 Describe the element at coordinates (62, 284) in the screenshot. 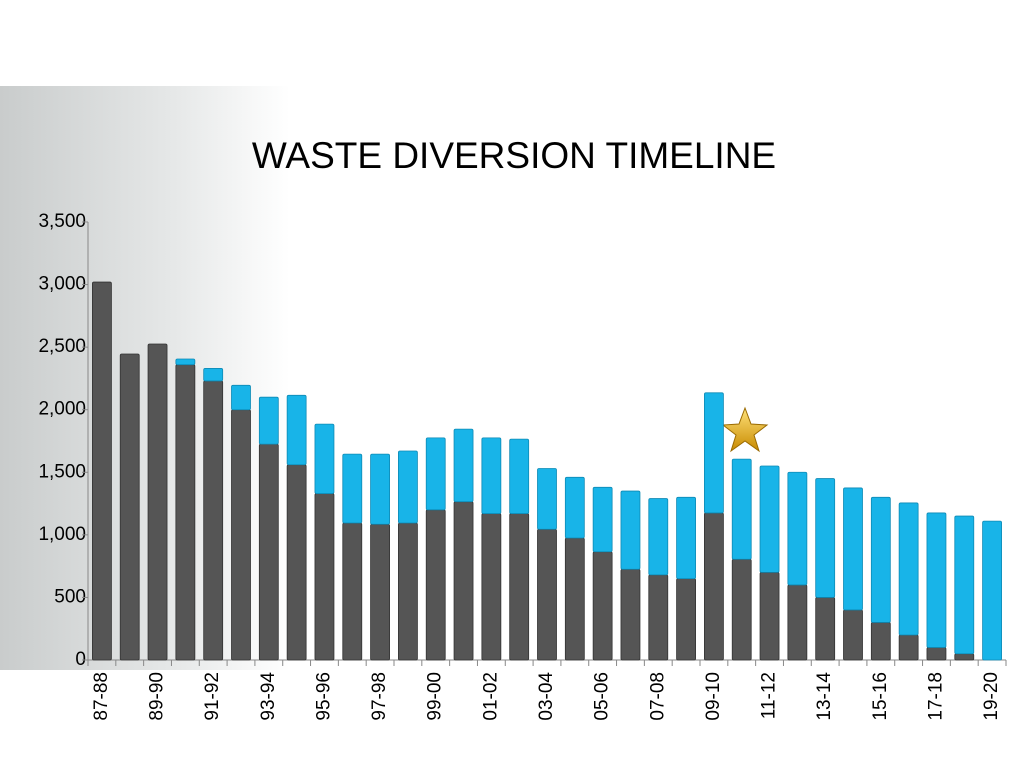

I see `y-tick-label: 3,000` at that location.